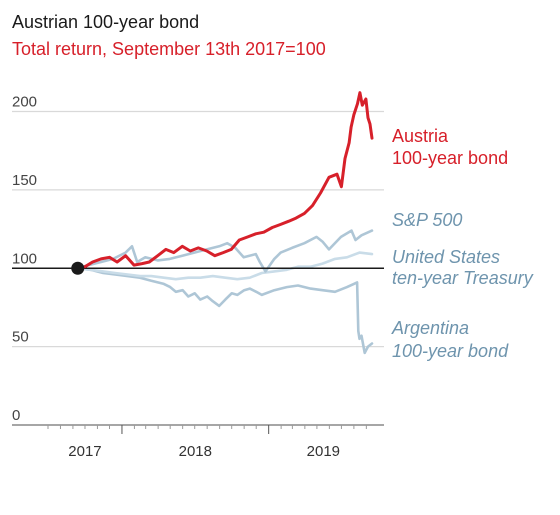 The image size is (560, 515). I want to click on y-tick-label-100: 100, so click(24, 258).